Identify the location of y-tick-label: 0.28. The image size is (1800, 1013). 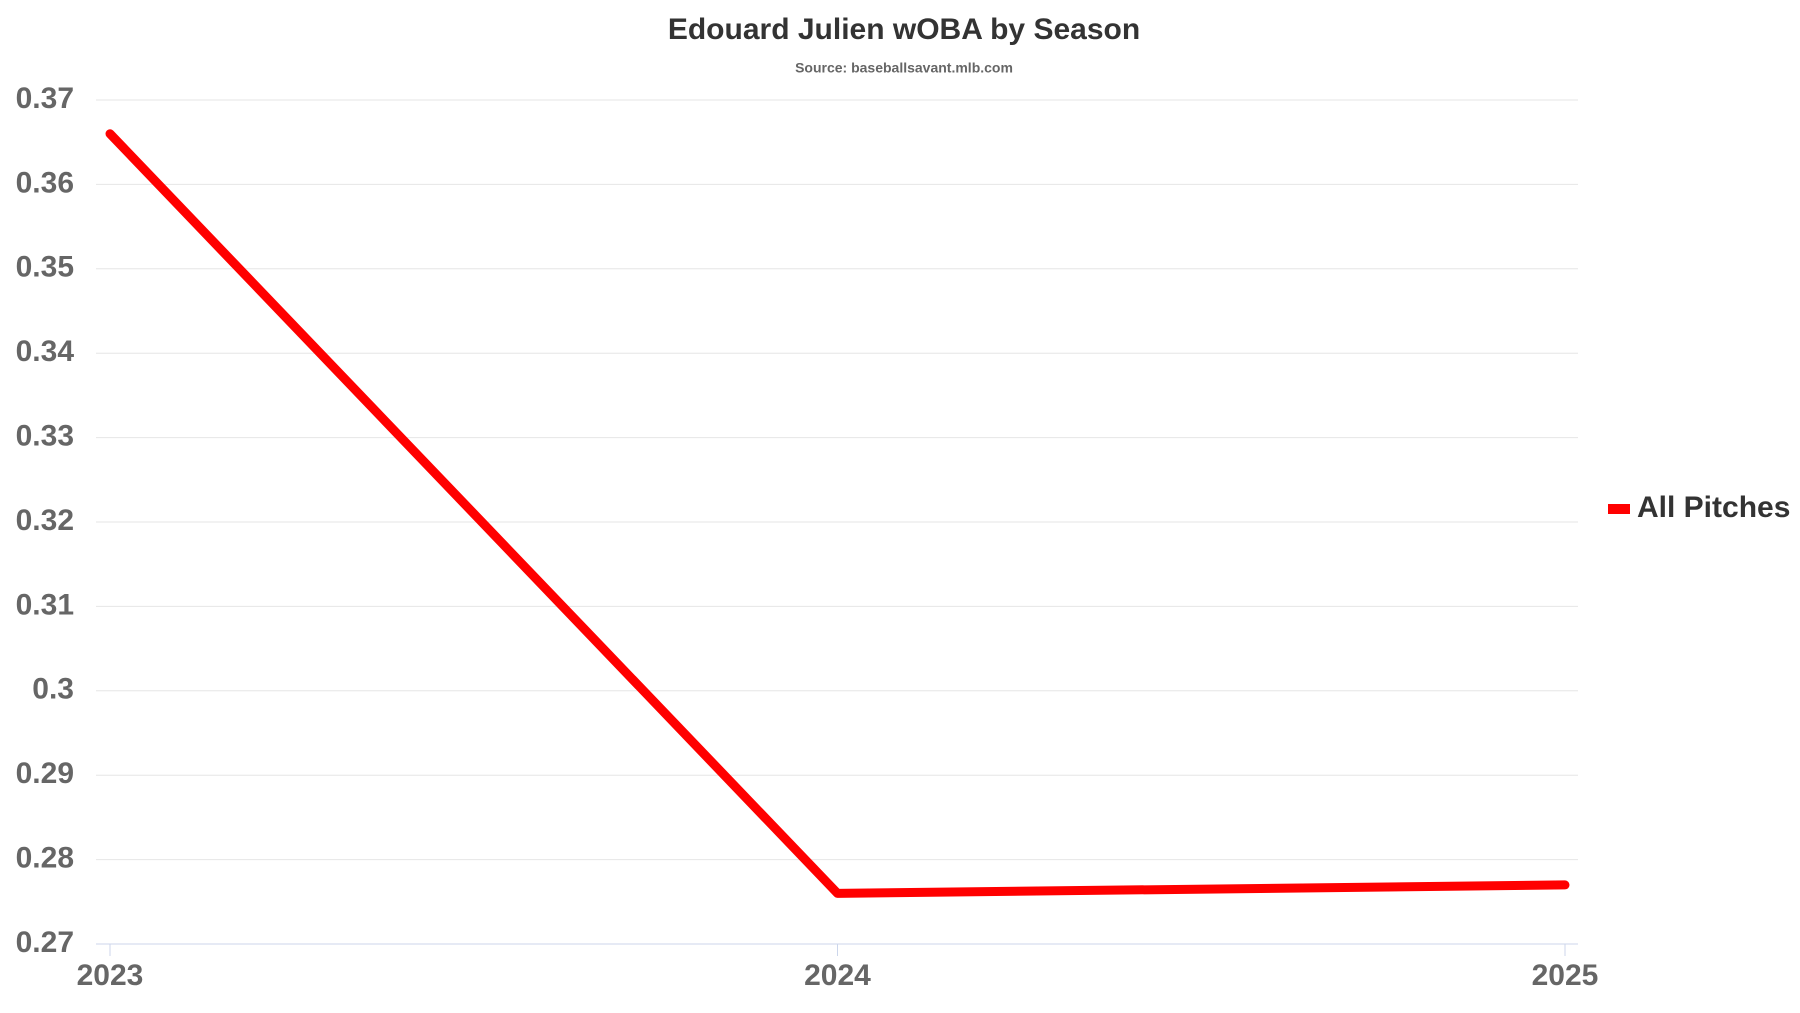
(45, 858).